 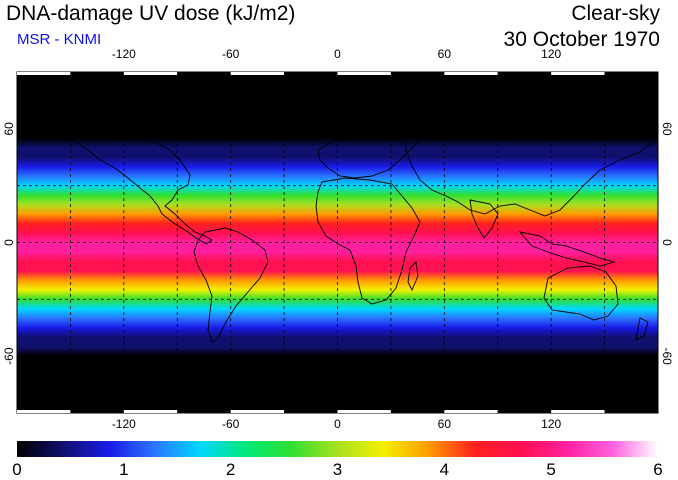 What do you see at coordinates (124, 424) in the screenshot?
I see `lon-label-bottom: -120` at bounding box center [124, 424].